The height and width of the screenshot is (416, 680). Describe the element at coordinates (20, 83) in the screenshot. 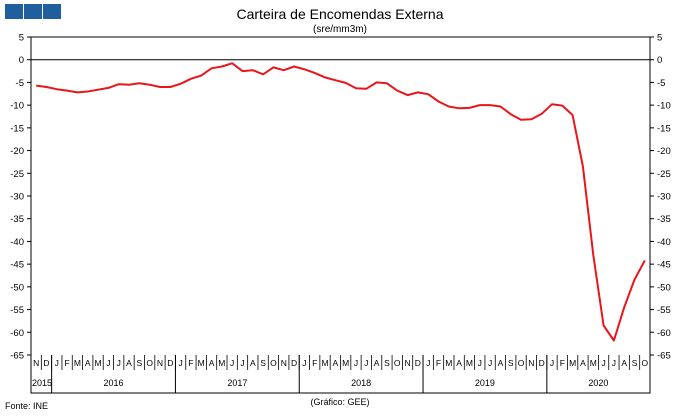

I see `y-tick-label-left: -5` at that location.